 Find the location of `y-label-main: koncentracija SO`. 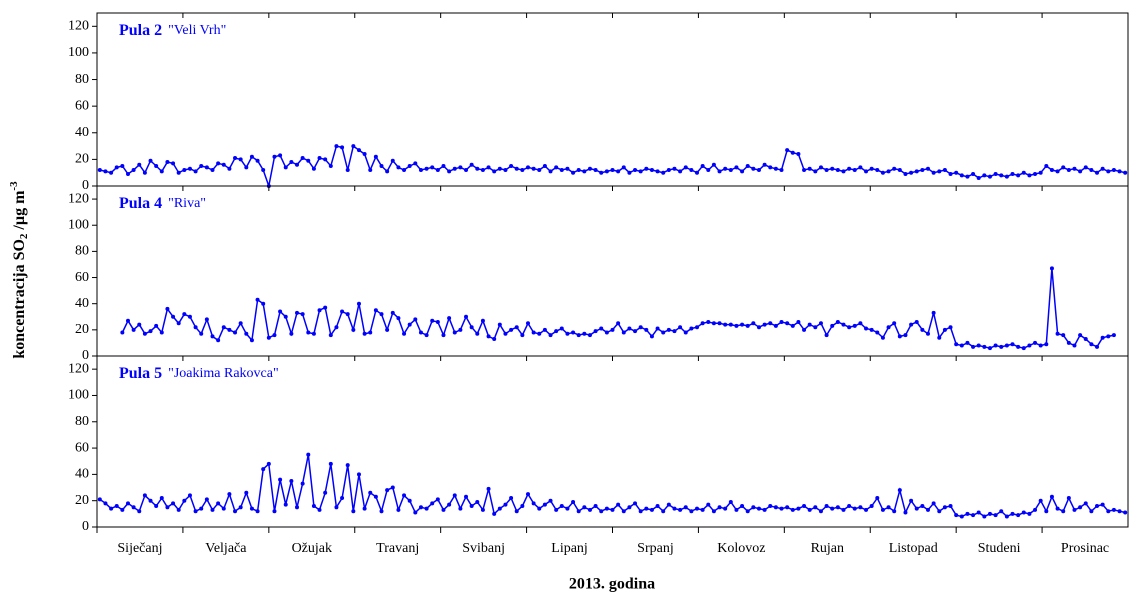

y-label-main: koncentracija SO is located at coordinates (19, 299).